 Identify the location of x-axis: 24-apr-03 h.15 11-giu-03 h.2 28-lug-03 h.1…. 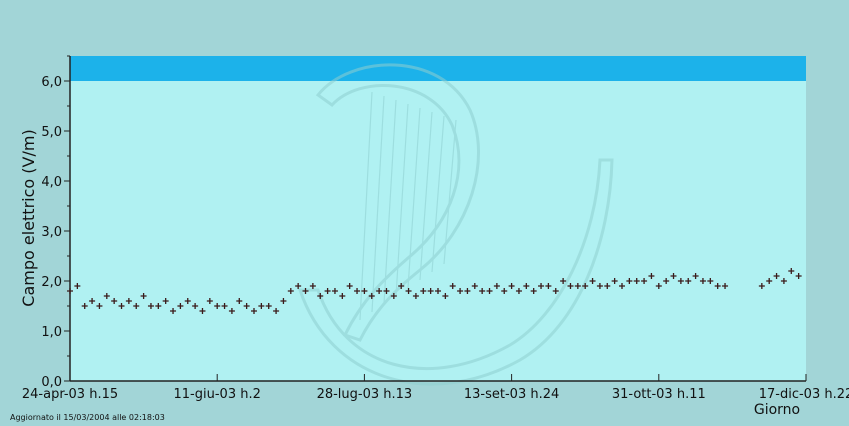
(435, 388).